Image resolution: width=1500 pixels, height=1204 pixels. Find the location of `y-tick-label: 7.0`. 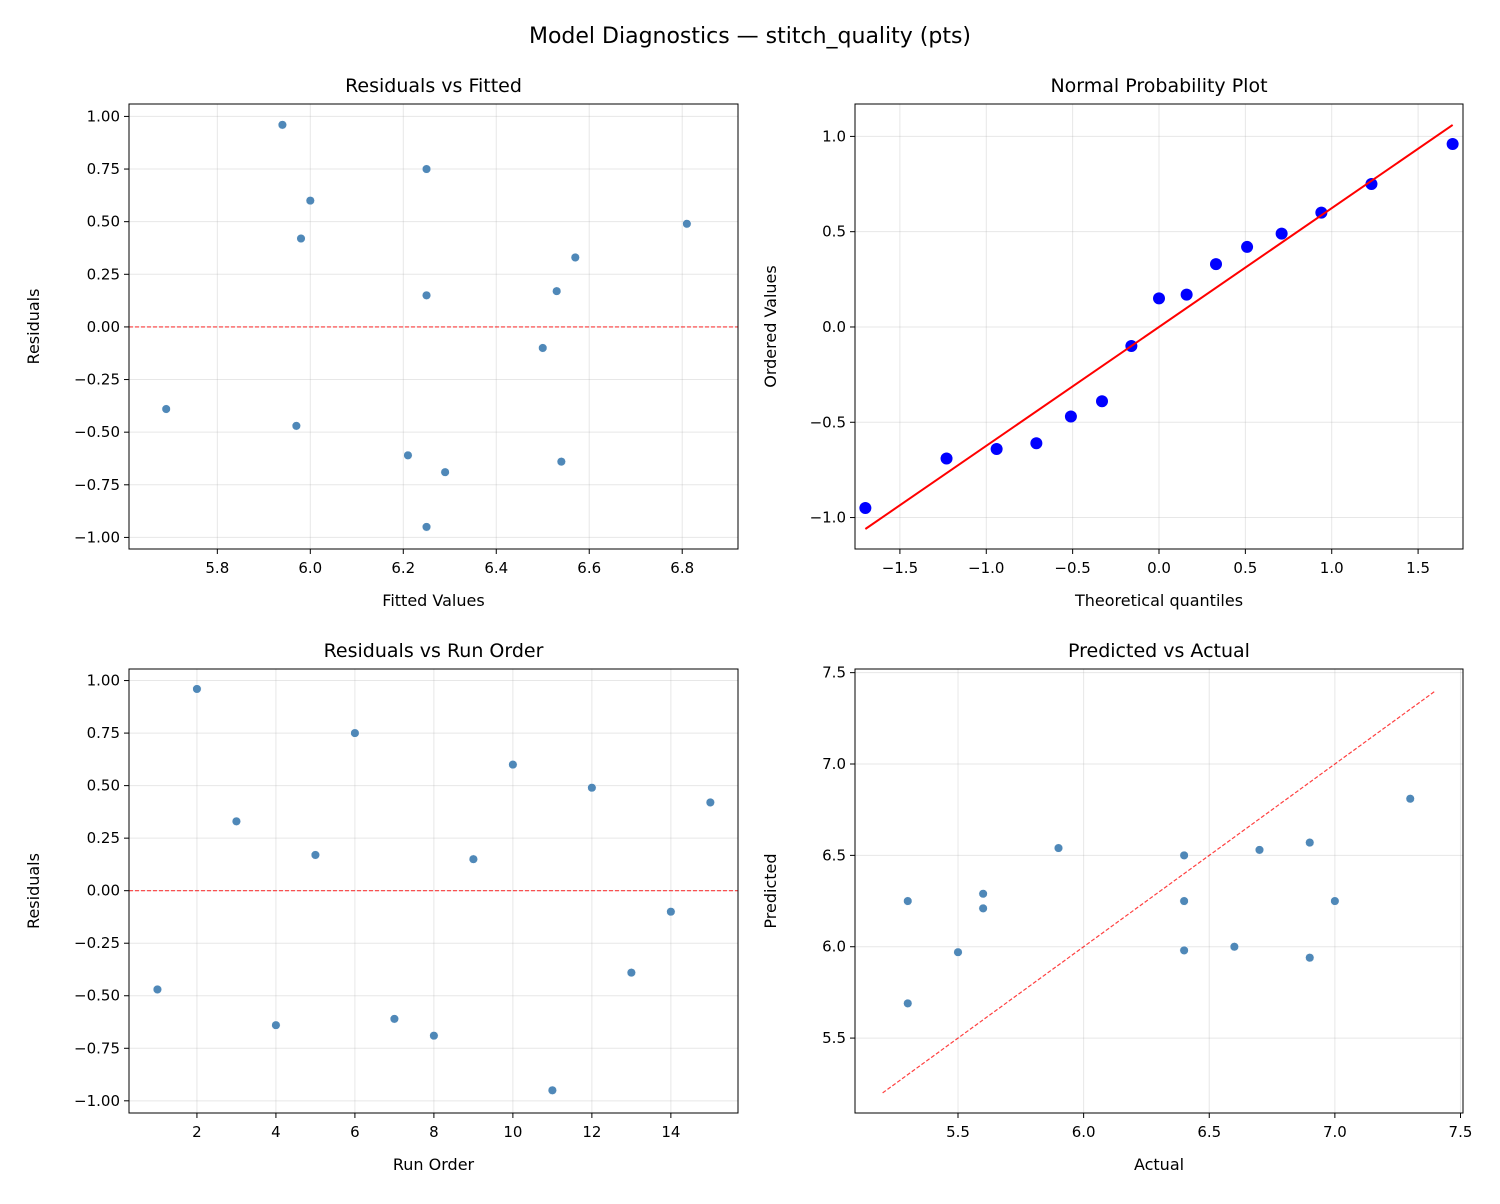

y-tick-label: 7.0 is located at coordinates (834, 764).